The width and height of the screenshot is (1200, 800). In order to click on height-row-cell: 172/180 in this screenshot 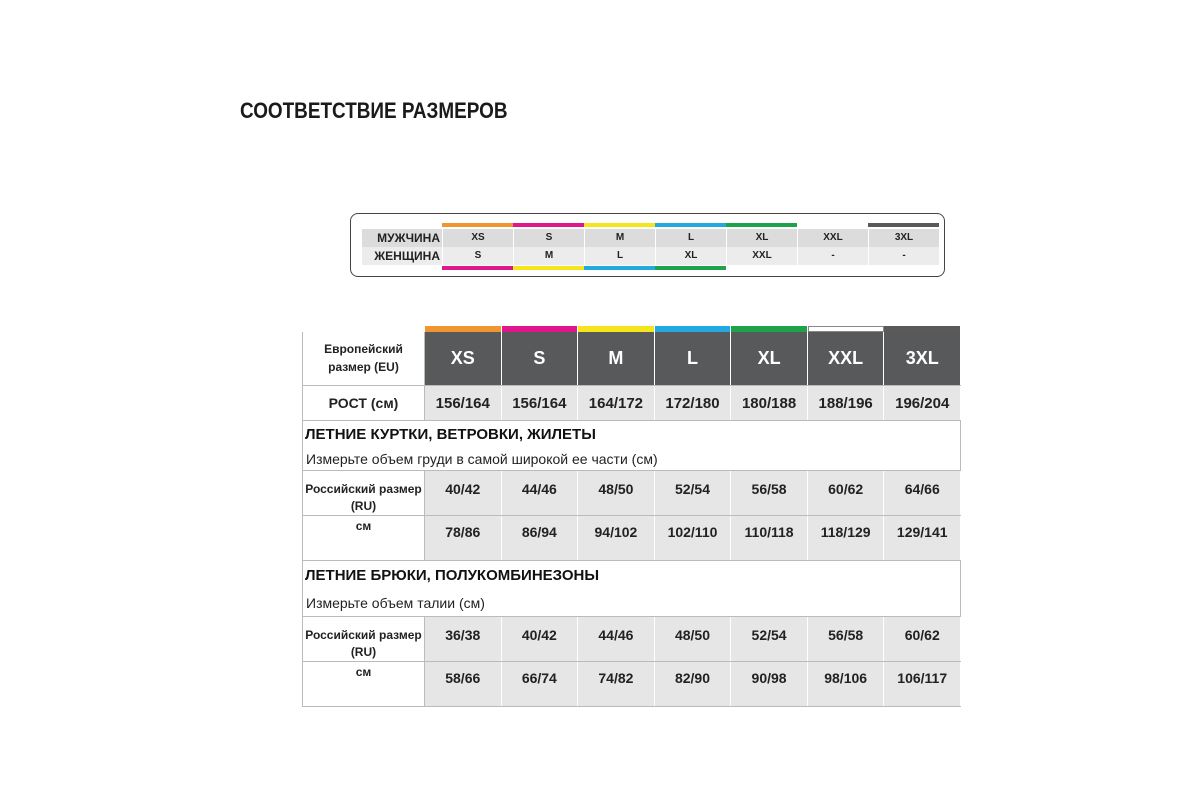, I will do `click(693, 403)`.